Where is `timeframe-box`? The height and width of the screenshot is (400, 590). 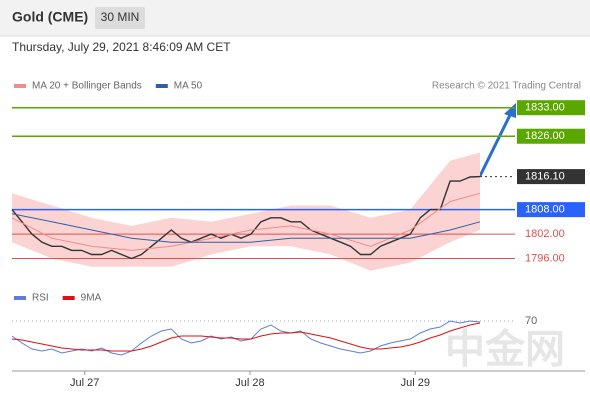
timeframe-box is located at coordinates (120, 18).